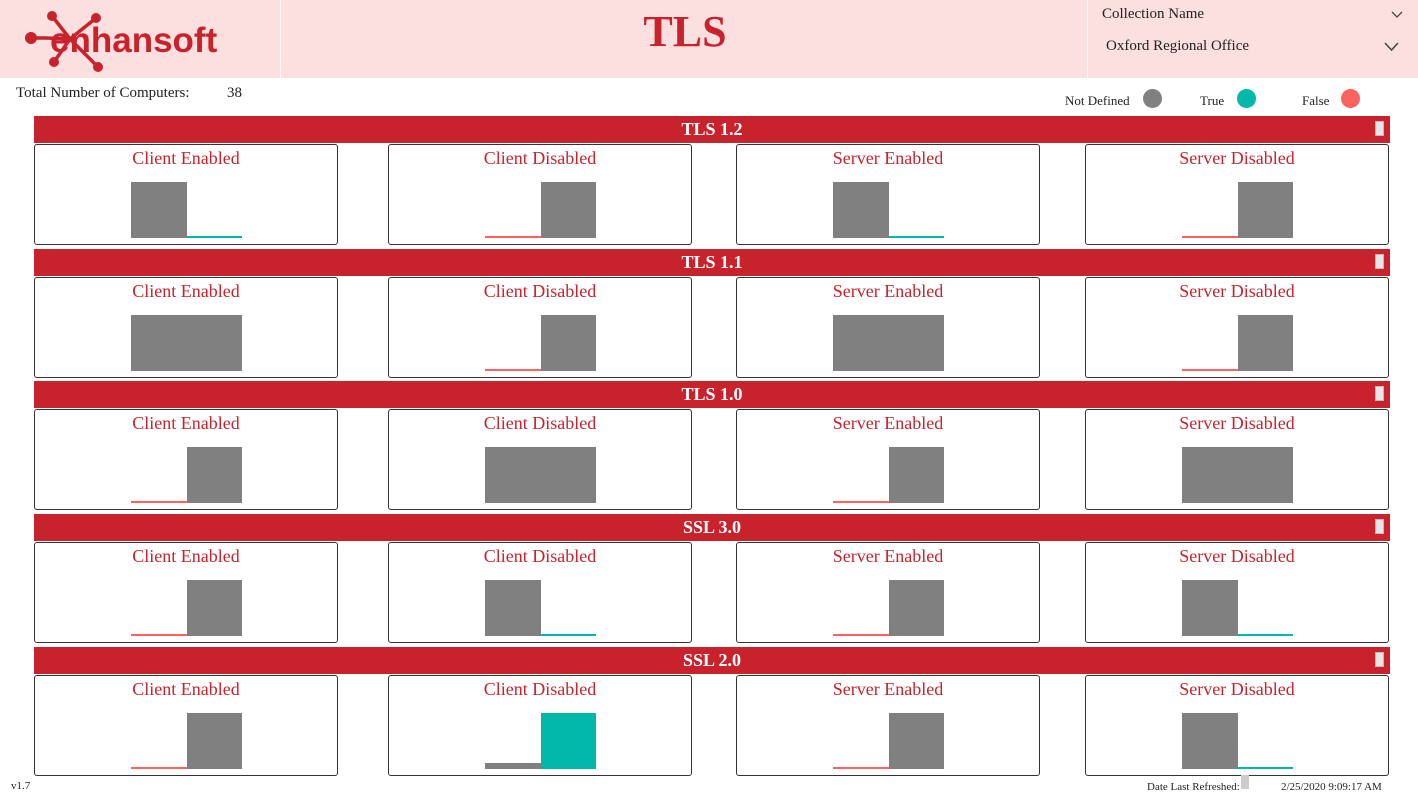  Describe the element at coordinates (1153, 14) in the screenshot. I see `collection-slicer-title: Collection Name` at that location.